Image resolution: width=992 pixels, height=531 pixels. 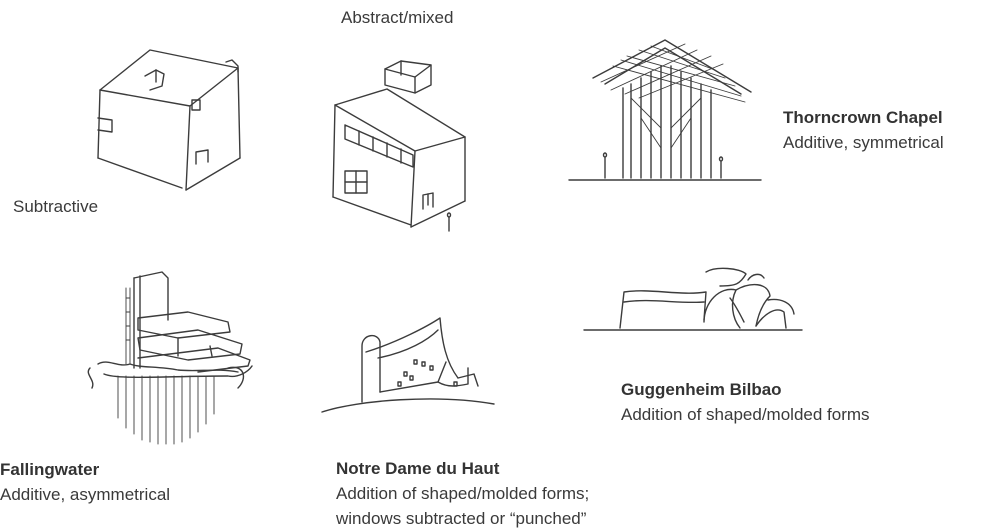 I want to click on abstract-mixed-villa-sketch, so click(x=399, y=146).